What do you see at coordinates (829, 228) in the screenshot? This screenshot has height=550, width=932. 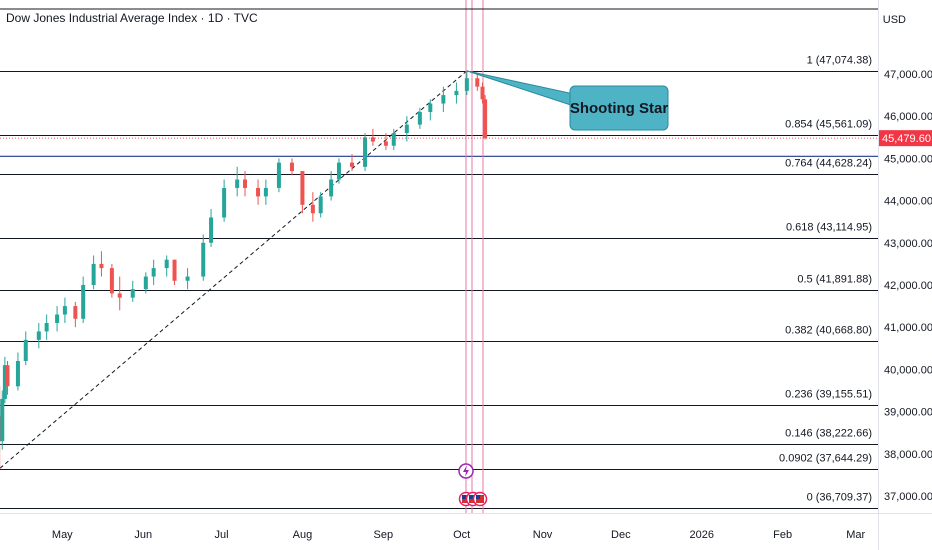 I see `fib-label-3: 0.618 (43,114.95)` at bounding box center [829, 228].